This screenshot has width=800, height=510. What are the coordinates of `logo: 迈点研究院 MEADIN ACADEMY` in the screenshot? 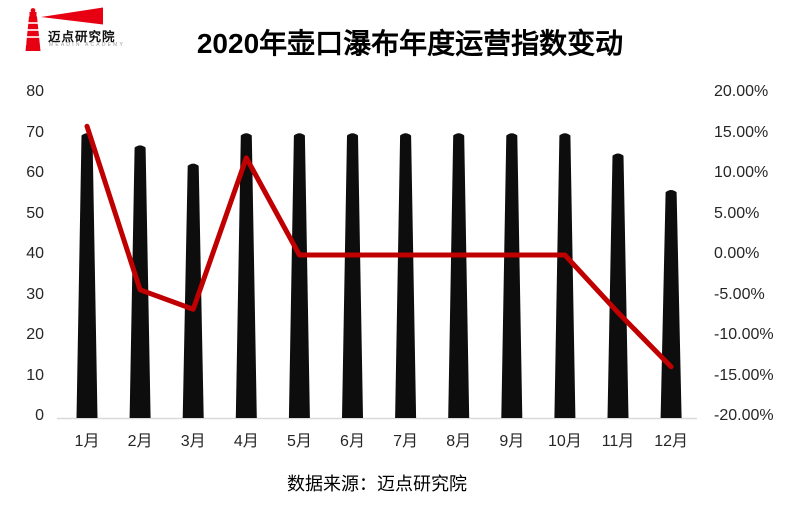 It's located at (75, 31).